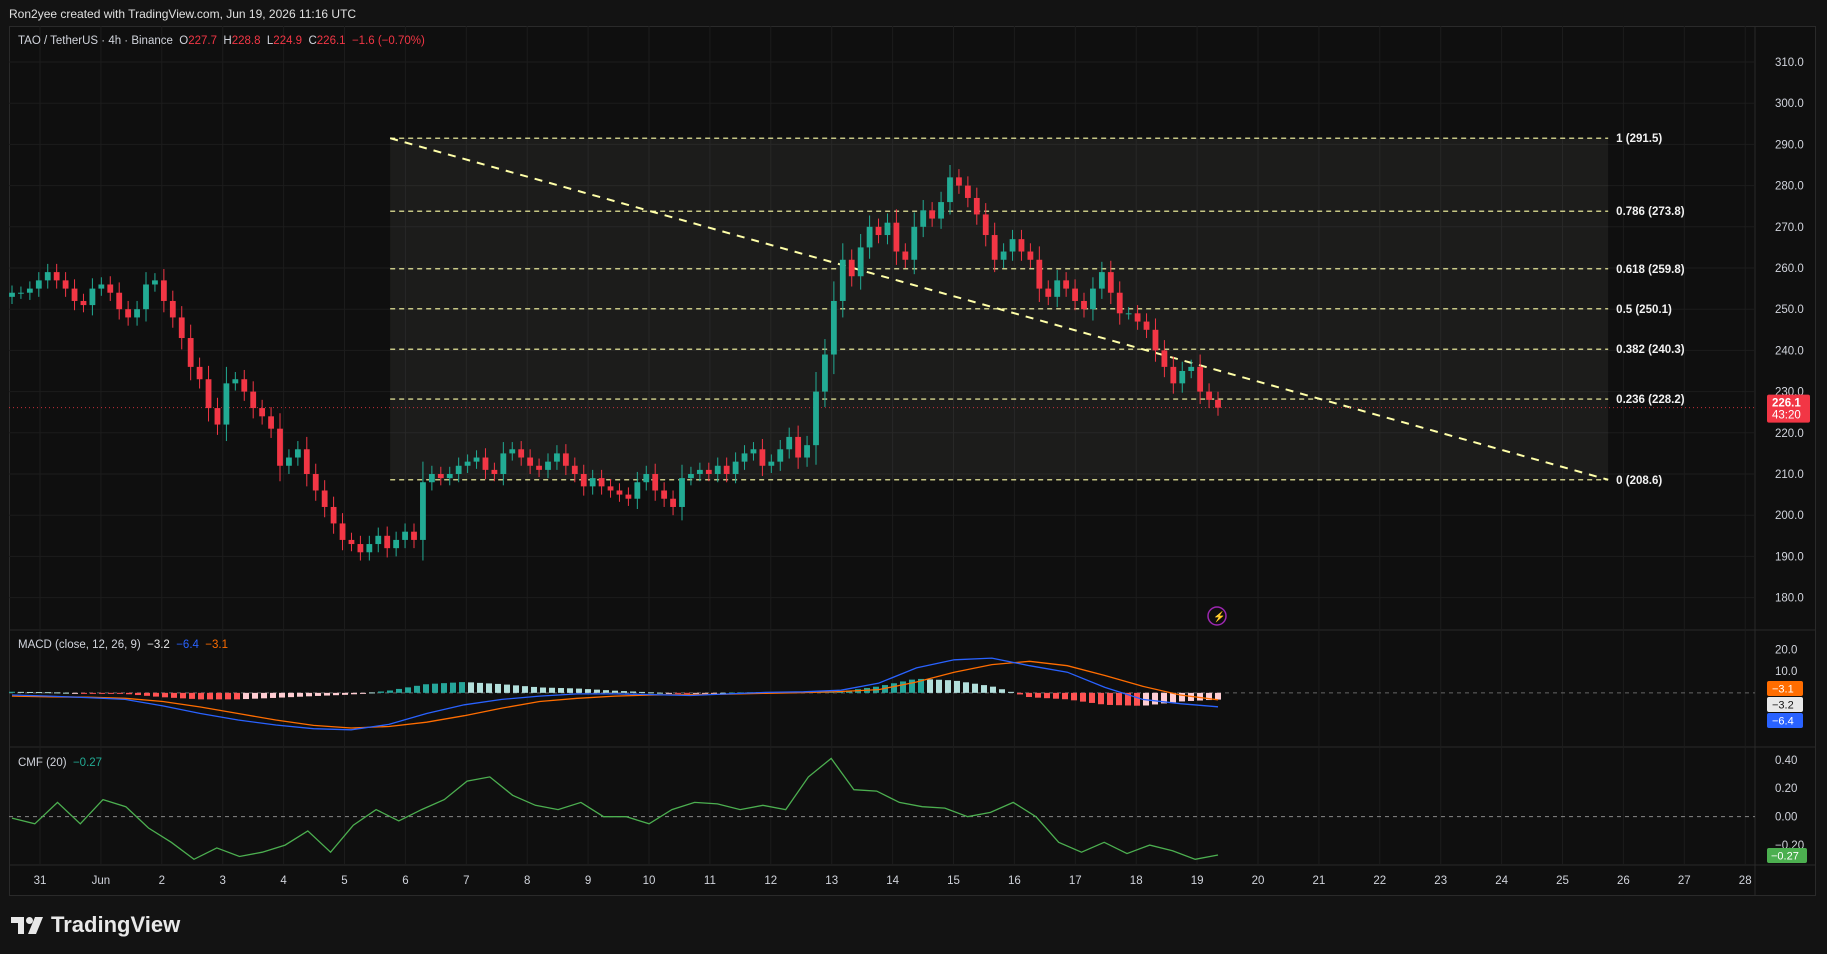 The width and height of the screenshot is (1827, 954). What do you see at coordinates (1440, 881) in the screenshot?
I see `time-axis-label: 23` at bounding box center [1440, 881].